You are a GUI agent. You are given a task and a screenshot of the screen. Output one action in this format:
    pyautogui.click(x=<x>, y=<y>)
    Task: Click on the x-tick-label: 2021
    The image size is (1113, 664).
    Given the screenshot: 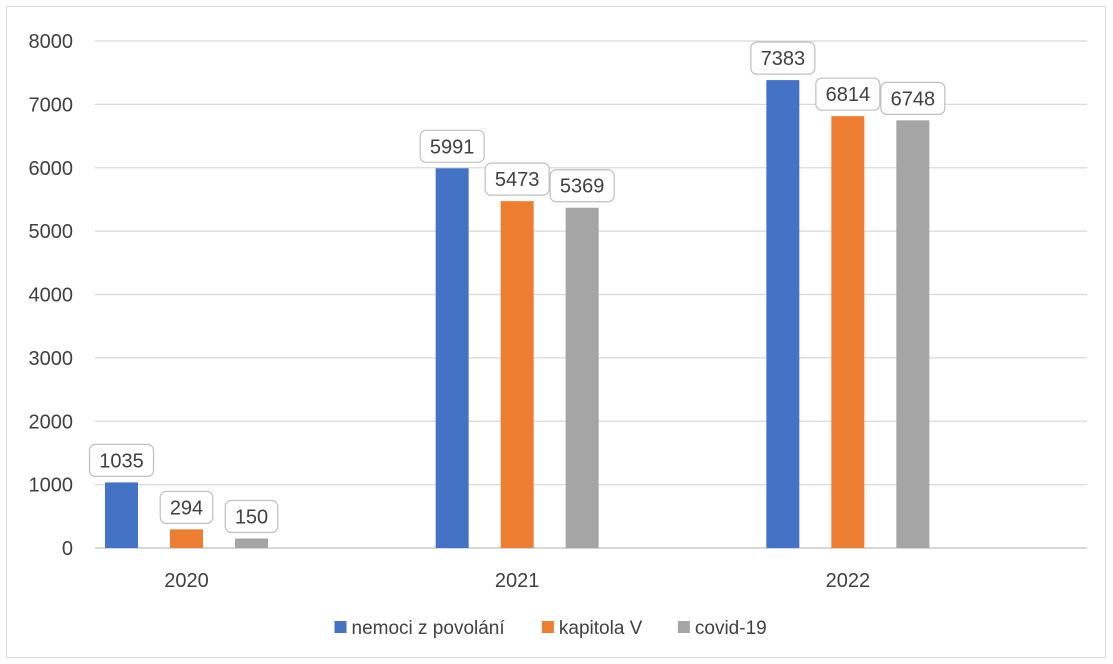 What is the action you would take?
    pyautogui.click(x=517, y=581)
    